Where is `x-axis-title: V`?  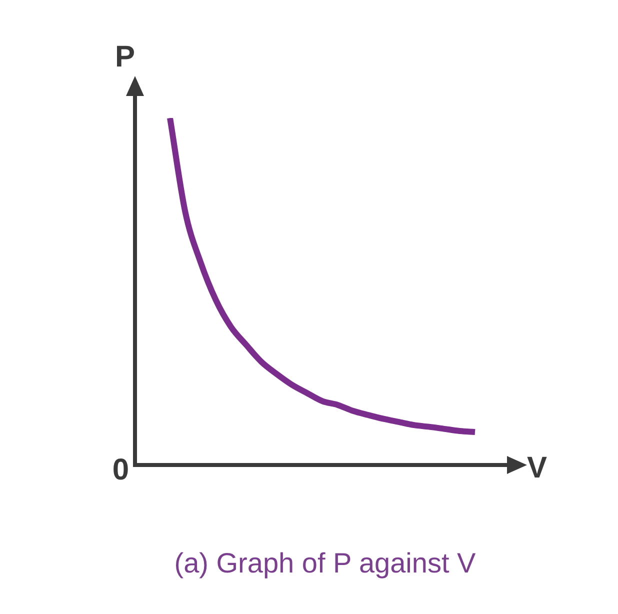 x-axis-title: V is located at coordinates (537, 467).